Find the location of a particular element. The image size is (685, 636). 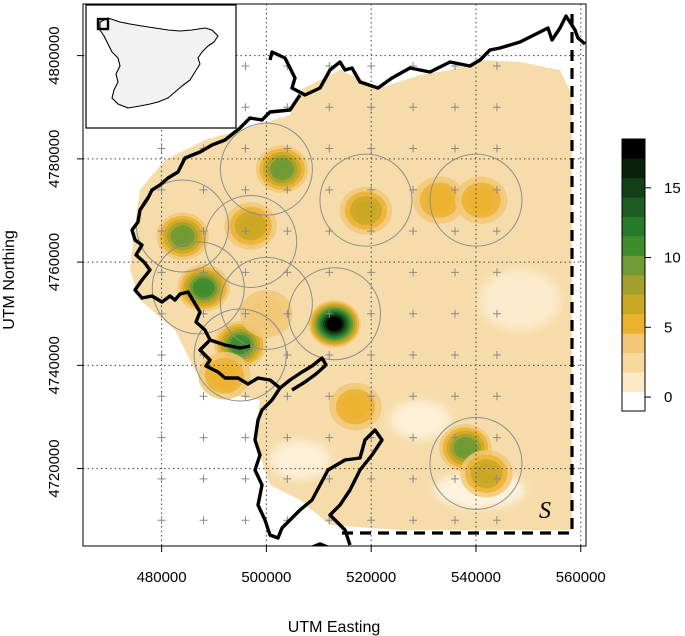

coastline-bottom is located at coordinates (320, 544).